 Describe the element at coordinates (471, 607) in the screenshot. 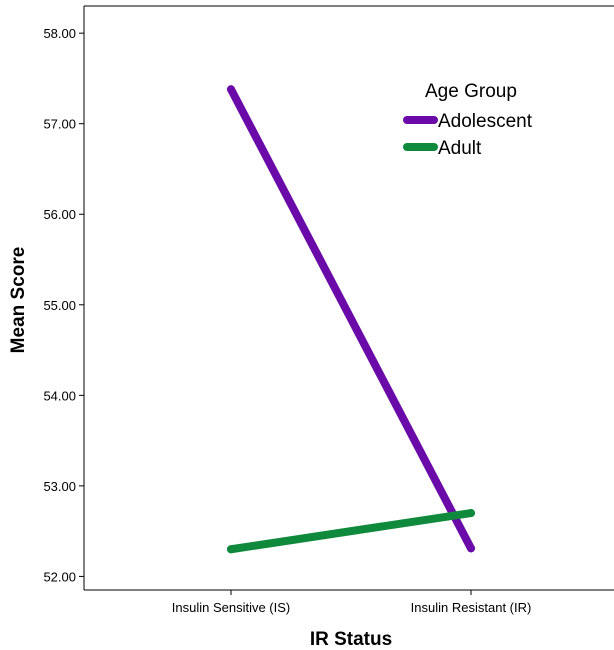

I see `x-tick-label: Insulin Resistant (IR)` at that location.